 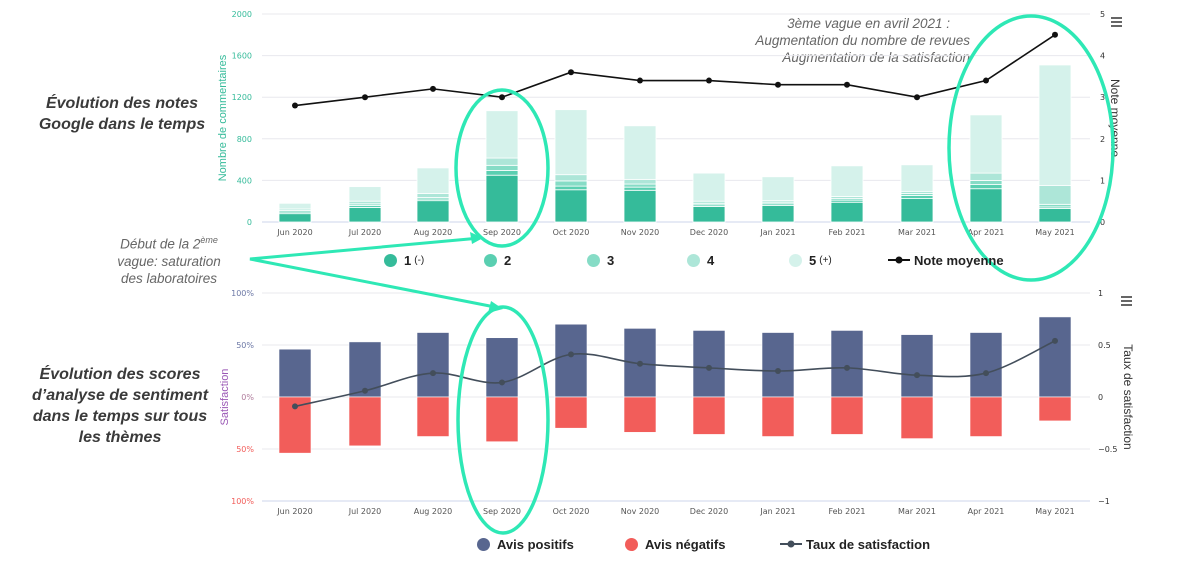 What do you see at coordinates (810, 260) in the screenshot?
I see `legend-item-r5: 5 (+)` at bounding box center [810, 260].